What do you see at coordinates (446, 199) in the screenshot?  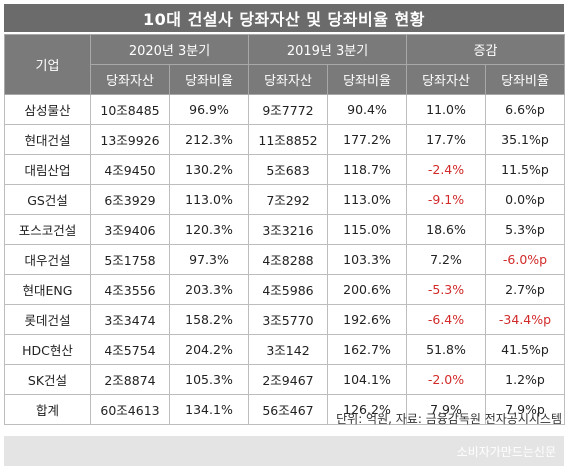 I see `value-cell-da: -9.1%` at bounding box center [446, 199].